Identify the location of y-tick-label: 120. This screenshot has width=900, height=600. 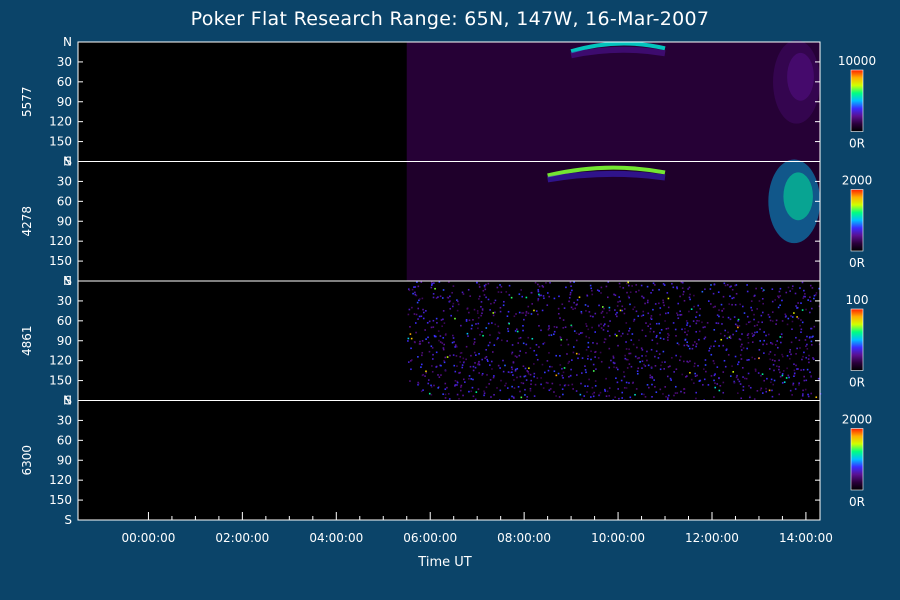
(60, 361).